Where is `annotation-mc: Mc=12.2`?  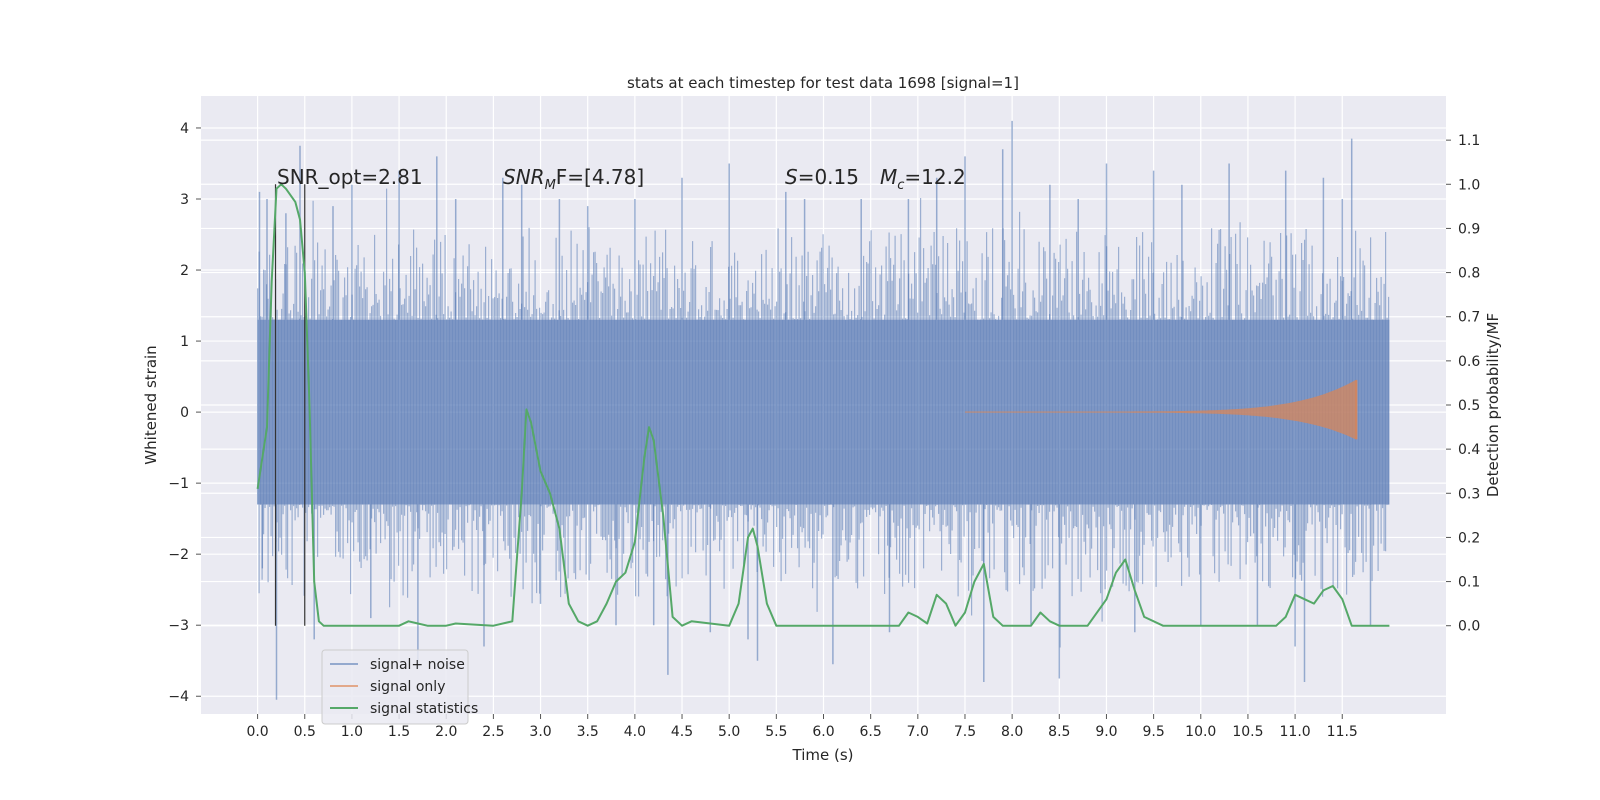 annotation-mc: Mc=12.2 is located at coordinates (923, 179).